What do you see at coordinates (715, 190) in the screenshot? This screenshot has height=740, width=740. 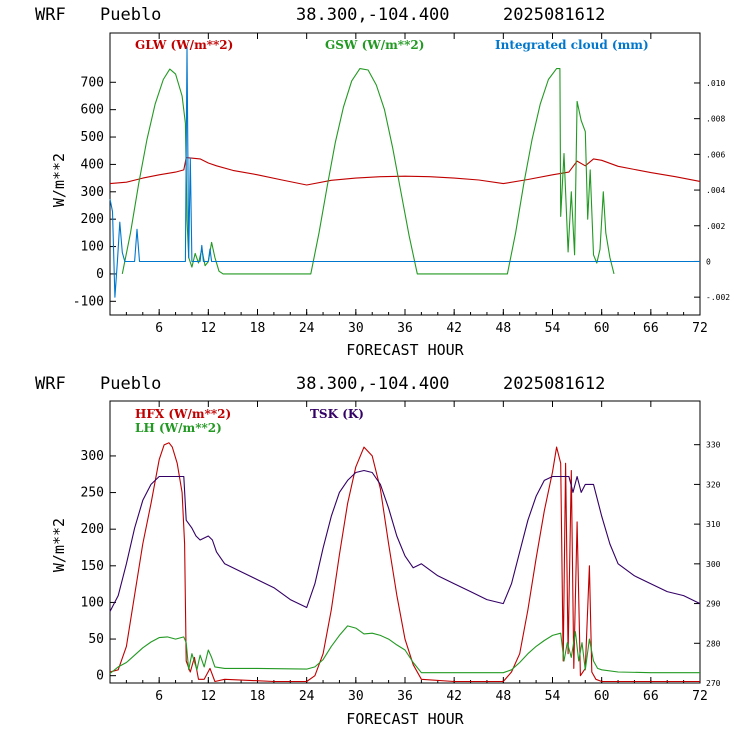 I see `y2-tick-label: .004` at bounding box center [715, 190].